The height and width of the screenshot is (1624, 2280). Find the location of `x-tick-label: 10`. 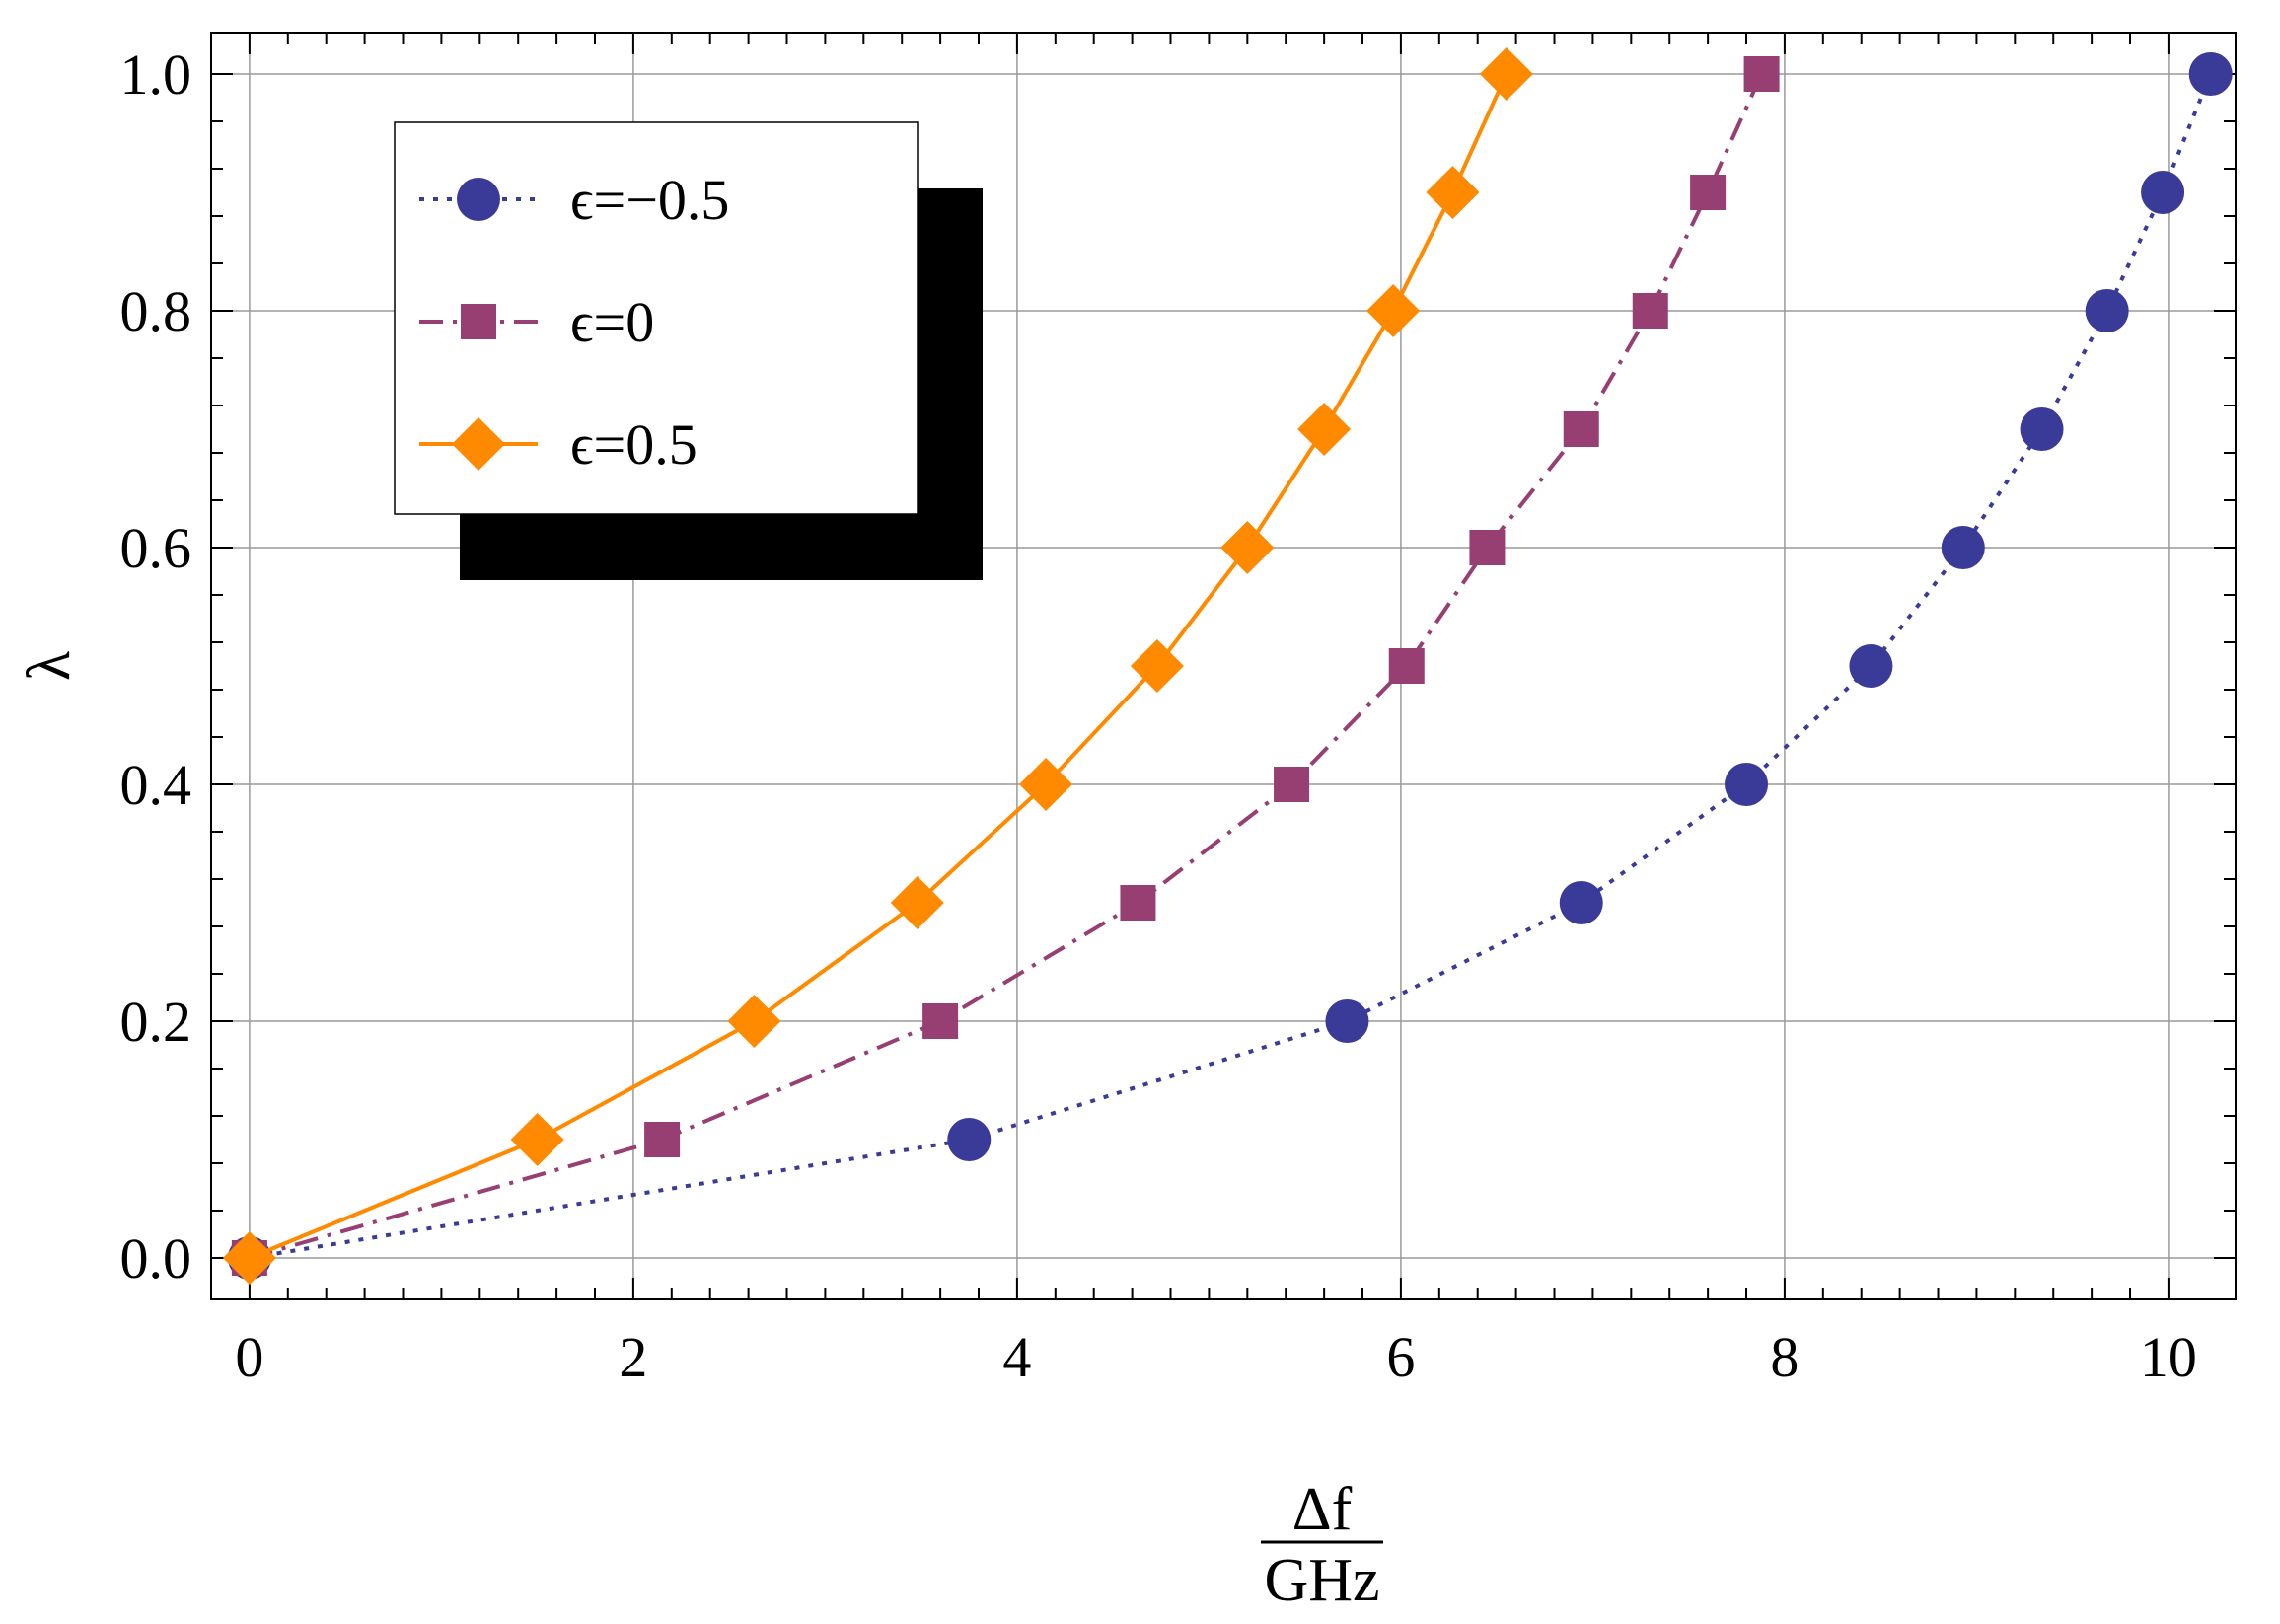

x-tick-label: 10 is located at coordinates (2168, 1357).